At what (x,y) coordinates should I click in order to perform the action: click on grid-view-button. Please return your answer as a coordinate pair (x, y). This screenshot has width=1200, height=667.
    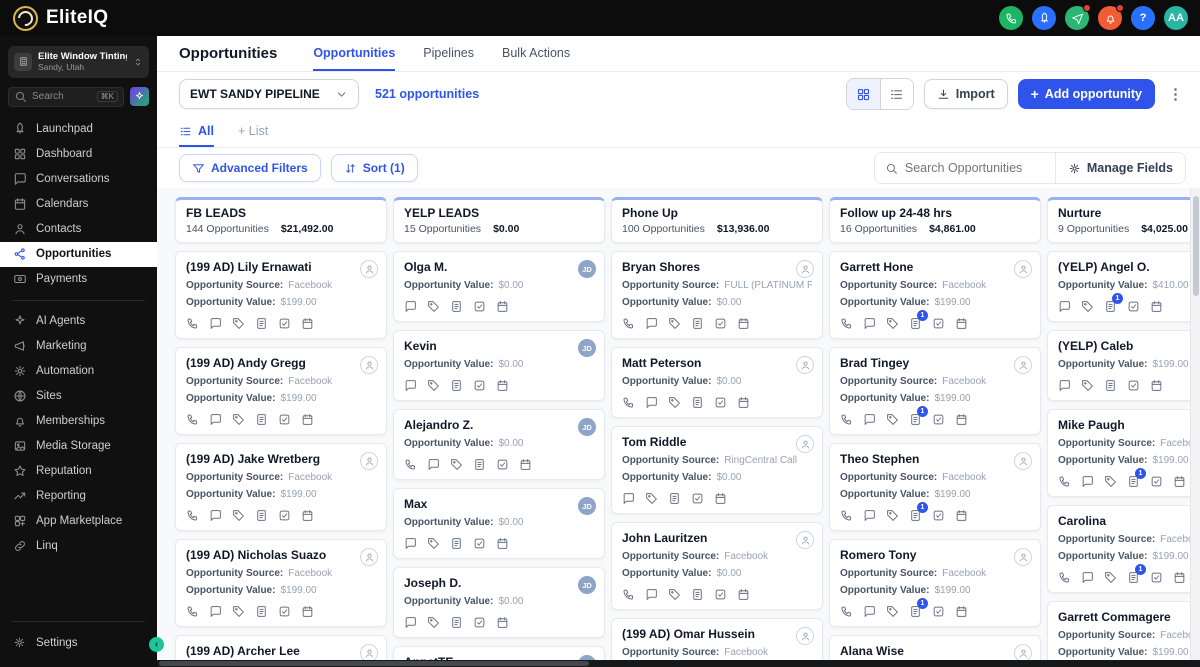
    Looking at the image, I should click on (863, 94).